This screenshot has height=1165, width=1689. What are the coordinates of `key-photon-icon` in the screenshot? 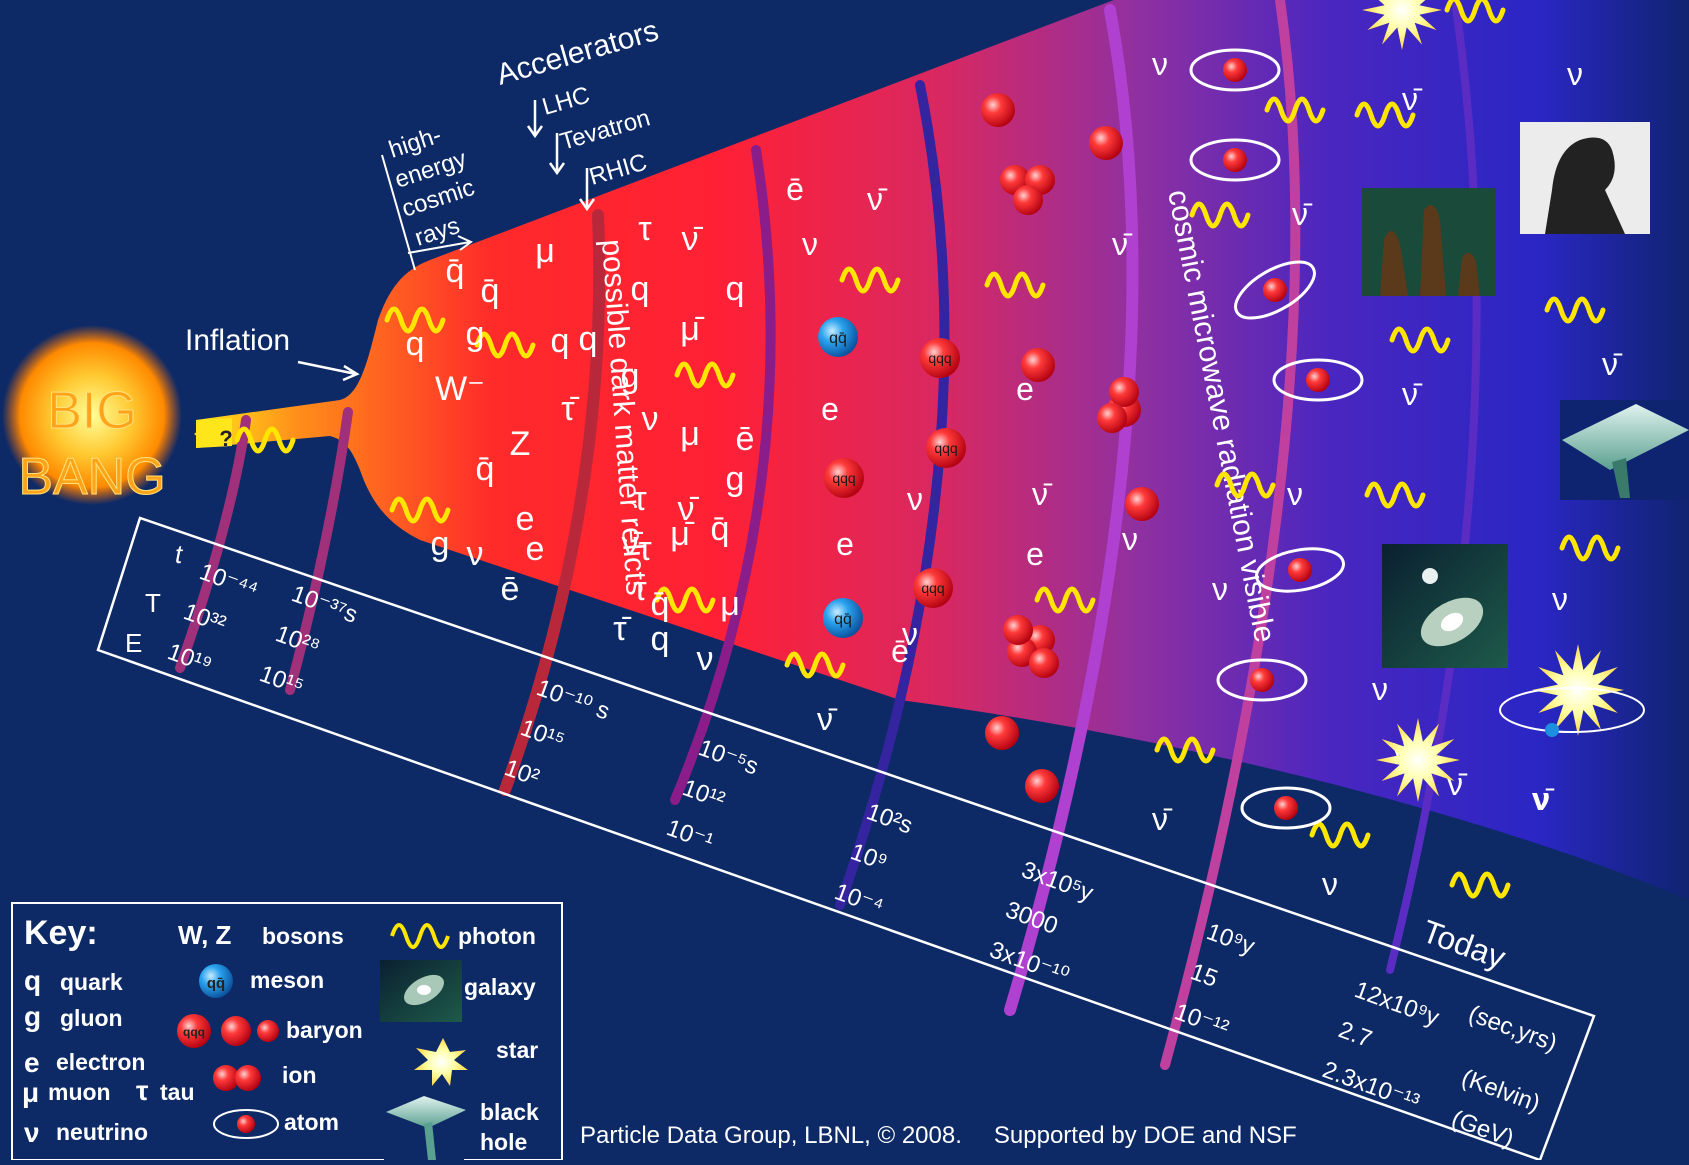 It's located at (420, 936).